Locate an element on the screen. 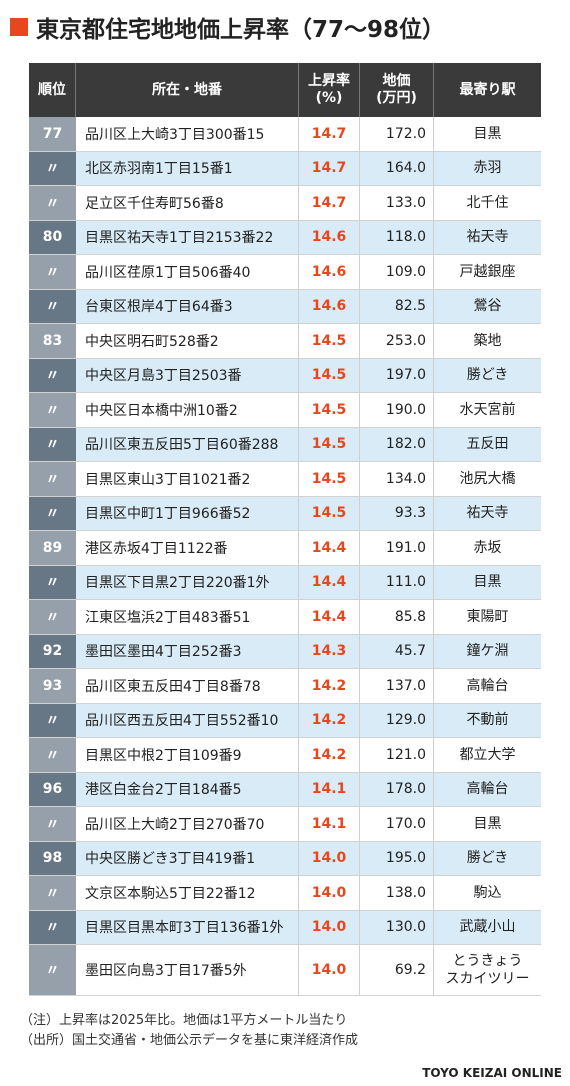 Image resolution: width=570 pixels, height=1086 pixels. table-row: 〃品川区西五反田4丁目552番10 14.2 129.0 不動前 is located at coordinates (285, 720).